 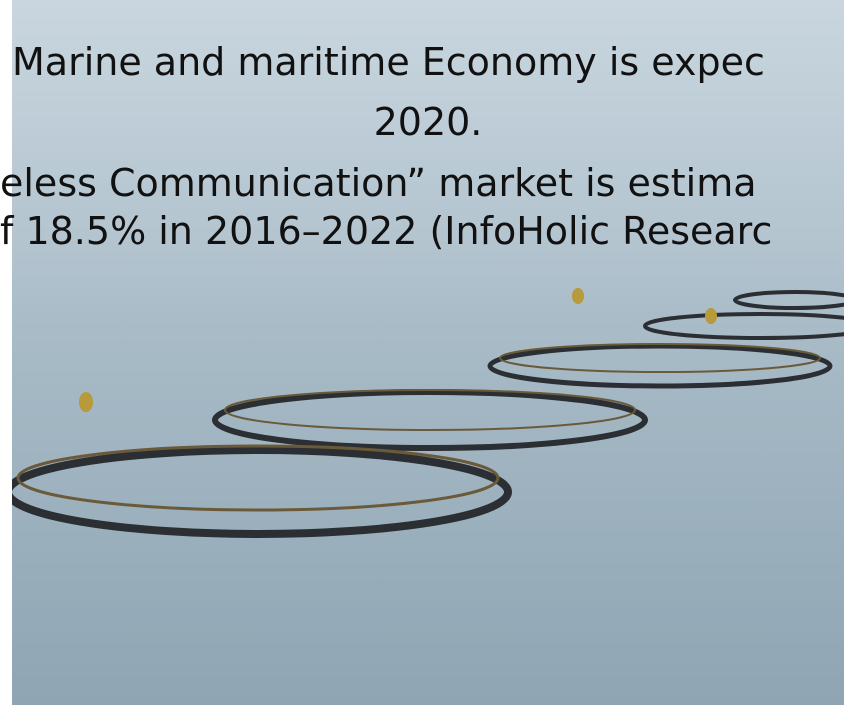 I want to click on text-line: Marine and maritime Economy is expec, so click(x=388, y=62).